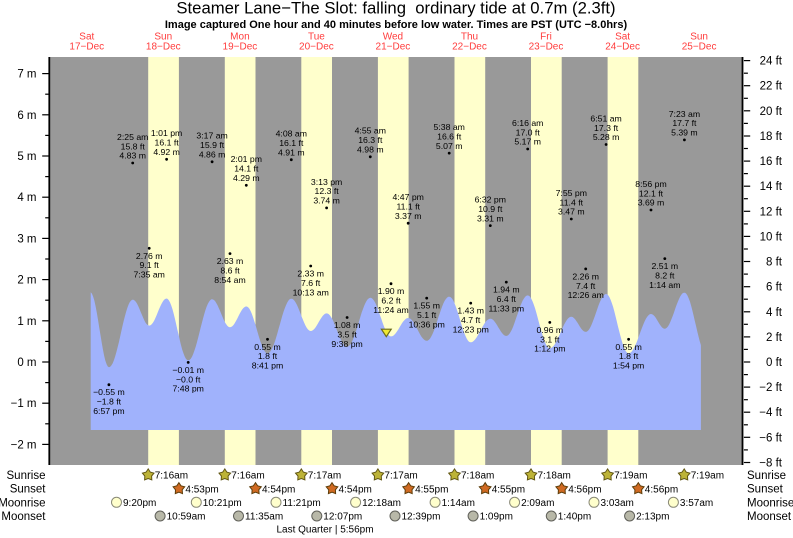 The height and width of the screenshot is (538, 793). What do you see at coordinates (449, 136) in the screenshot?
I see `svg-text: 16.6 ft` at bounding box center [449, 136].